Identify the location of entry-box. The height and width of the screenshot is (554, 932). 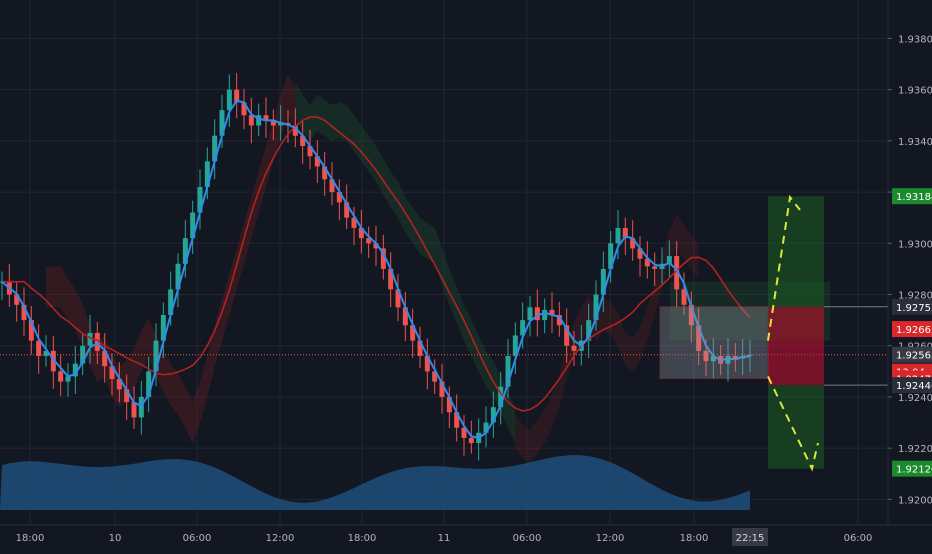
(714, 343).